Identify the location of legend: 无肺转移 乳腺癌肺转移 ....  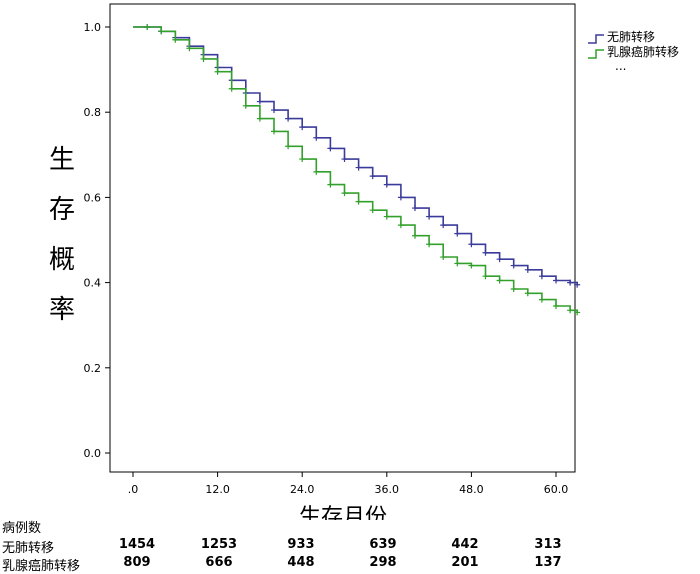
(633, 51).